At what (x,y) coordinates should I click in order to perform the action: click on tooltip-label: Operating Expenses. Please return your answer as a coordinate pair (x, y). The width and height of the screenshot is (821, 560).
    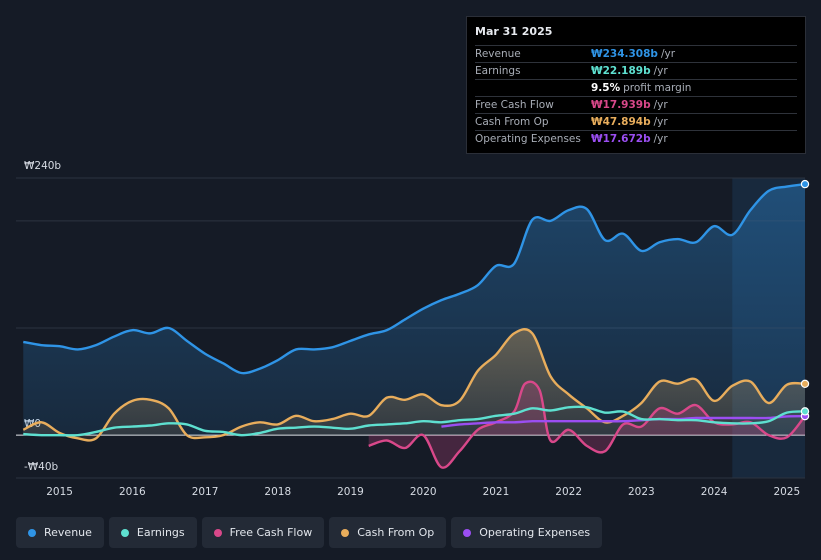
    Looking at the image, I should click on (528, 139).